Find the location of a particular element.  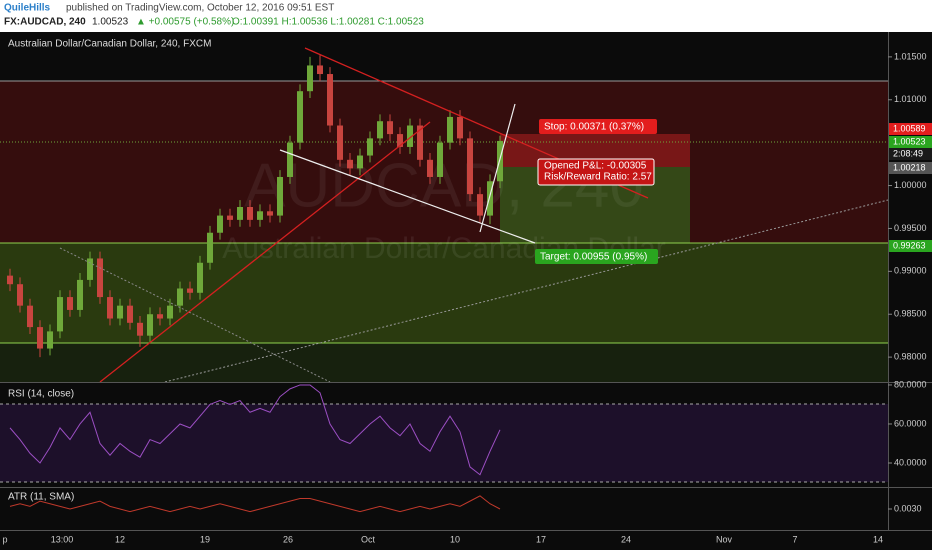

symbol: FX:AUDCAD, 240 is located at coordinates (45, 22).